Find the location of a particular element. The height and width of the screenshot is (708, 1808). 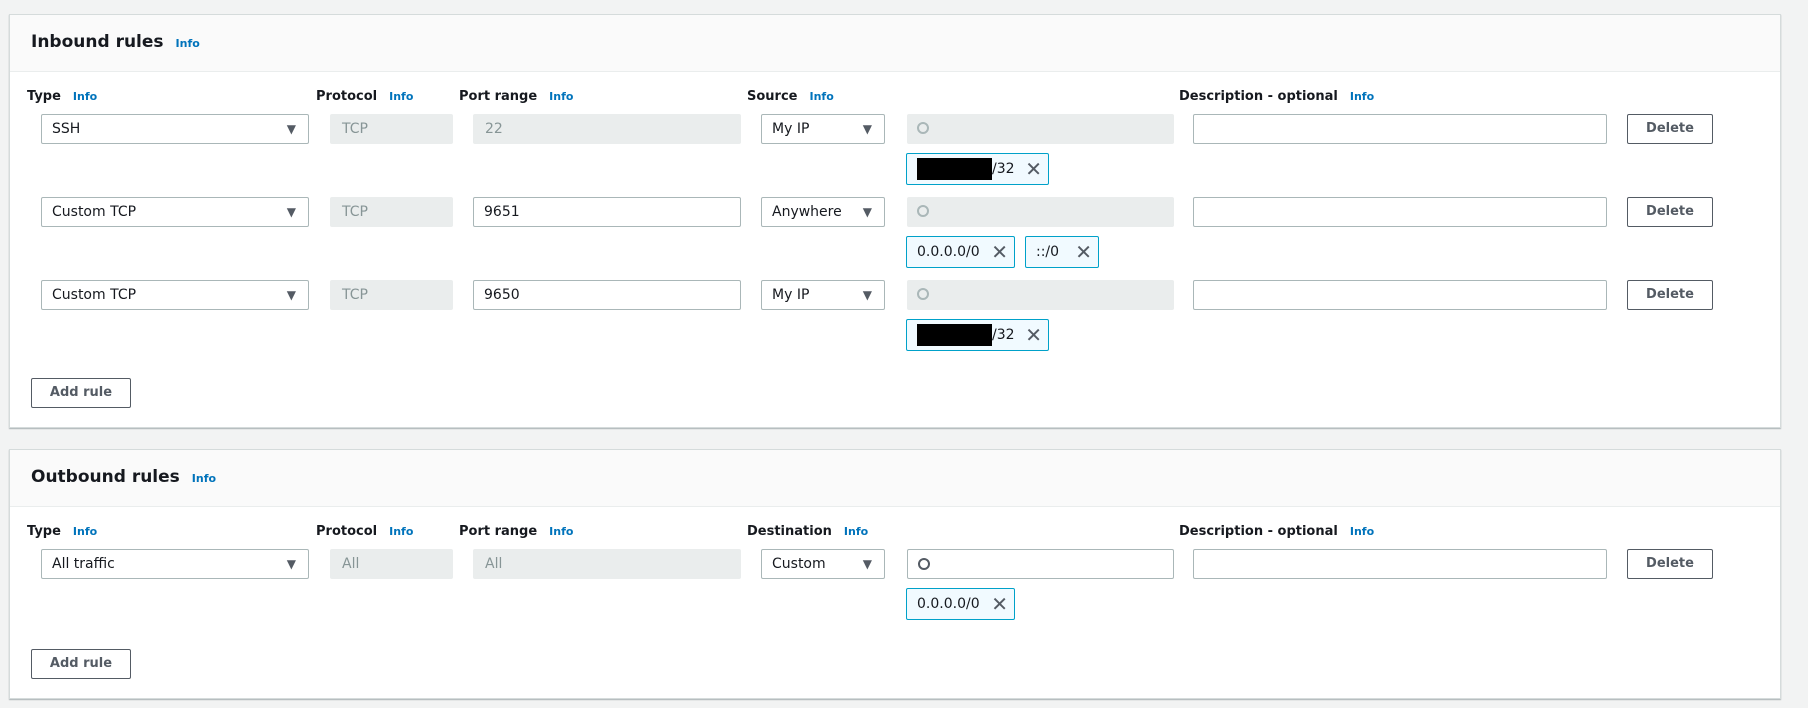

outbound-header: Outbound rules Info is located at coordinates (895, 478).